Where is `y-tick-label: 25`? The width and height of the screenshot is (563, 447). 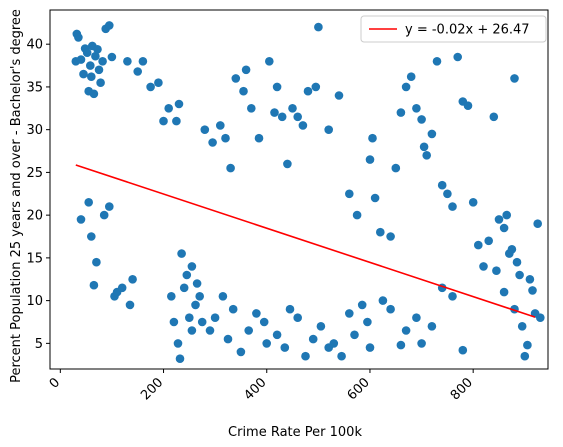 y-tick-label: 25 is located at coordinates (34, 173).